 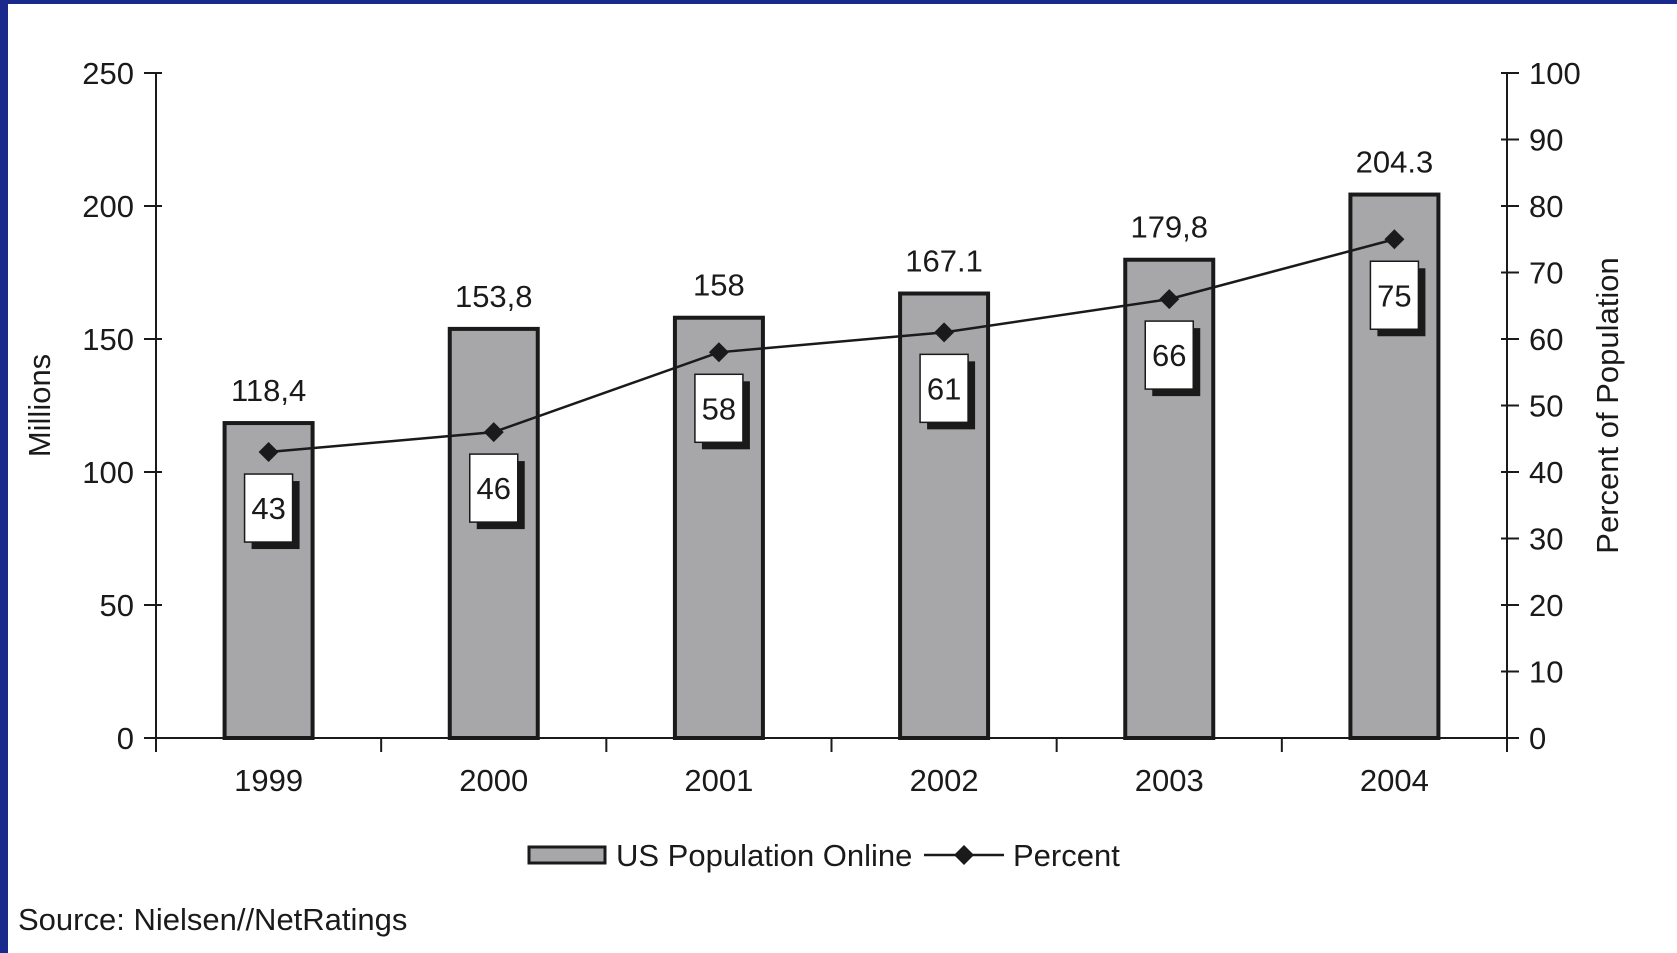 What do you see at coordinates (213, 919) in the screenshot?
I see `source-note: Source: Nielsen//NetRatings` at bounding box center [213, 919].